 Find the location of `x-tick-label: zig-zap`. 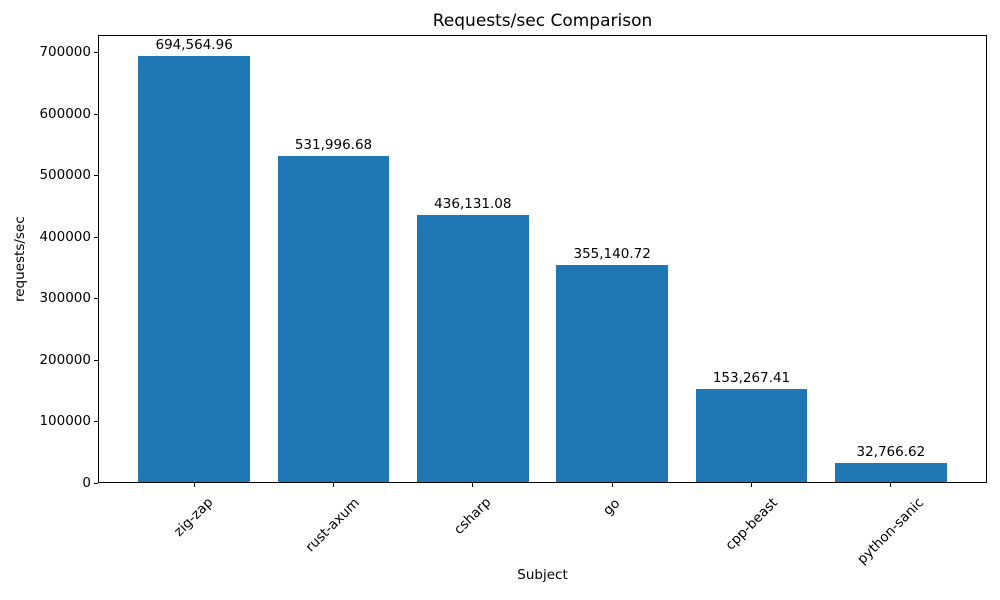

x-tick-label: zig-zap is located at coordinates (194, 517).